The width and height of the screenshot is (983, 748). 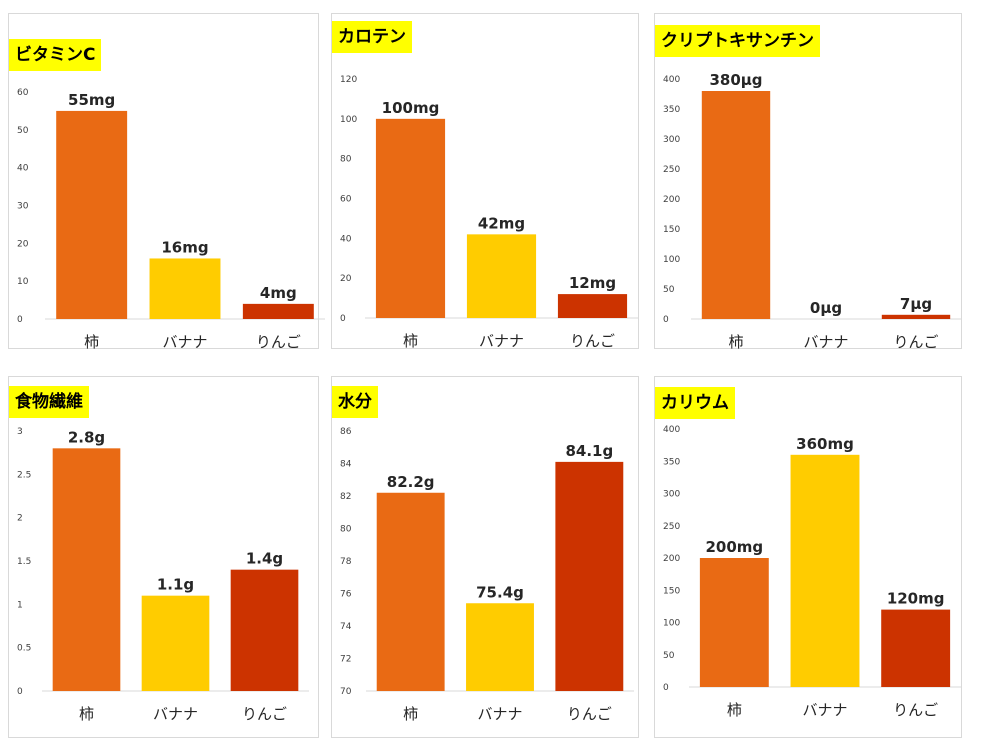 What do you see at coordinates (345, 497) in the screenshot?
I see `y-tick-label: 82` at bounding box center [345, 497].